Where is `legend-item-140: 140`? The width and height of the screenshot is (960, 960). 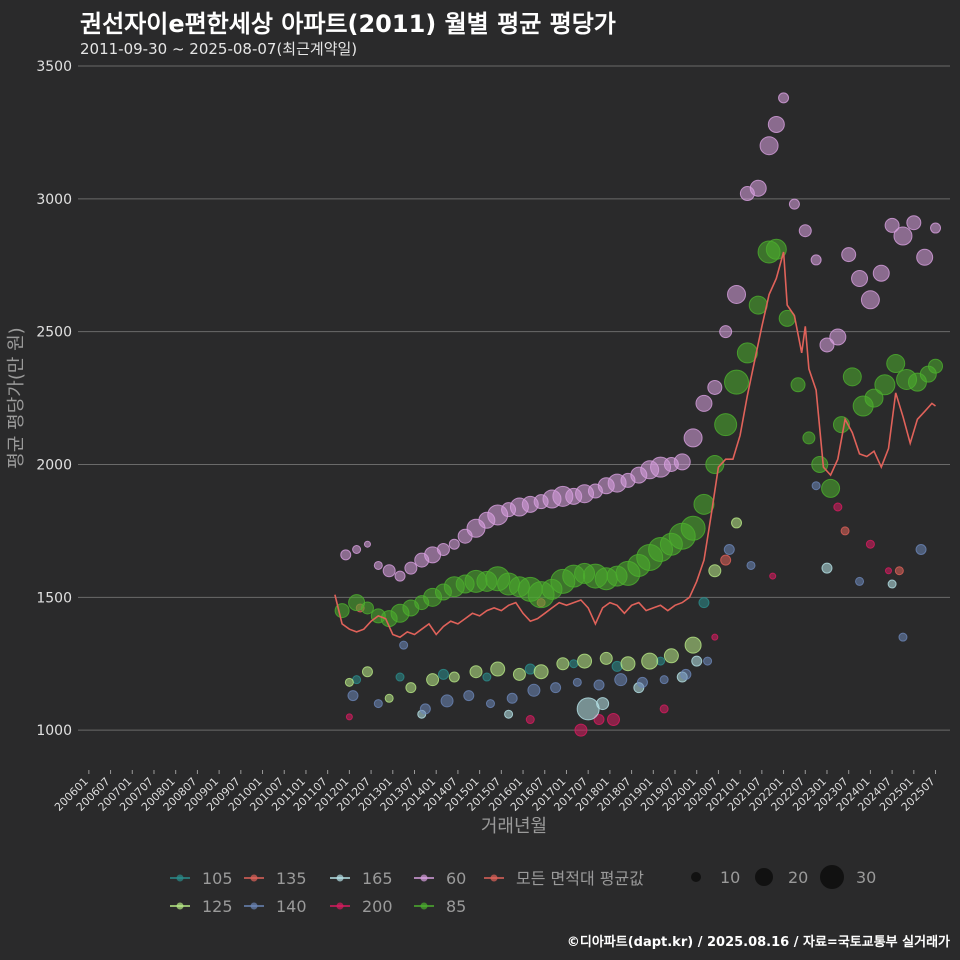
legend-item-140: 140 is located at coordinates (275, 906).